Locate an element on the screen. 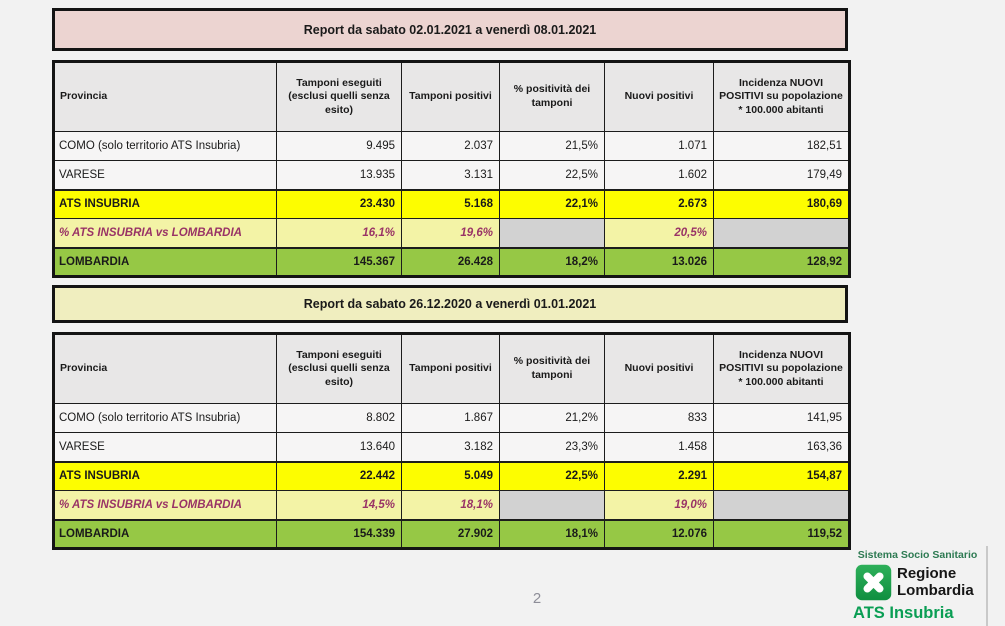 The width and height of the screenshot is (1005, 626). regione-lombardia-label: Regione Lombardia is located at coordinates (935, 582).